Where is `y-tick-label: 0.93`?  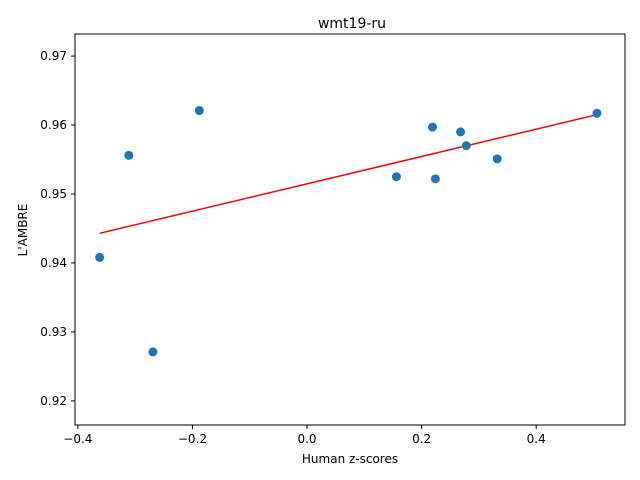 y-tick-label: 0.93 is located at coordinates (53, 332).